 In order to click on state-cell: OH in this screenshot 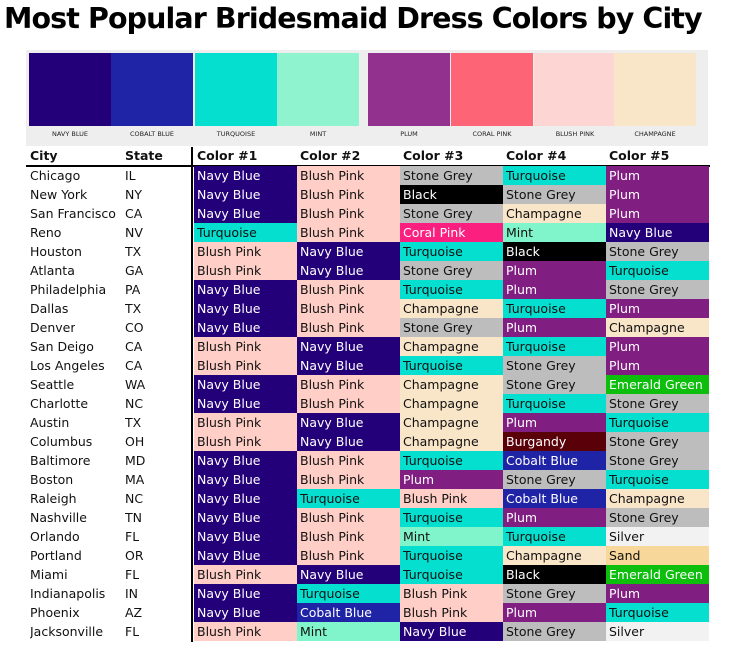, I will do `click(135, 441)`.